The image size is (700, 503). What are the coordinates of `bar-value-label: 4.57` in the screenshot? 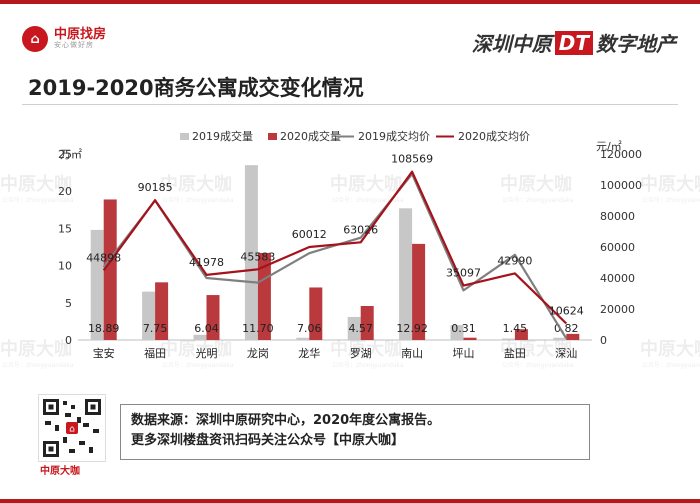 It's located at (360, 328).